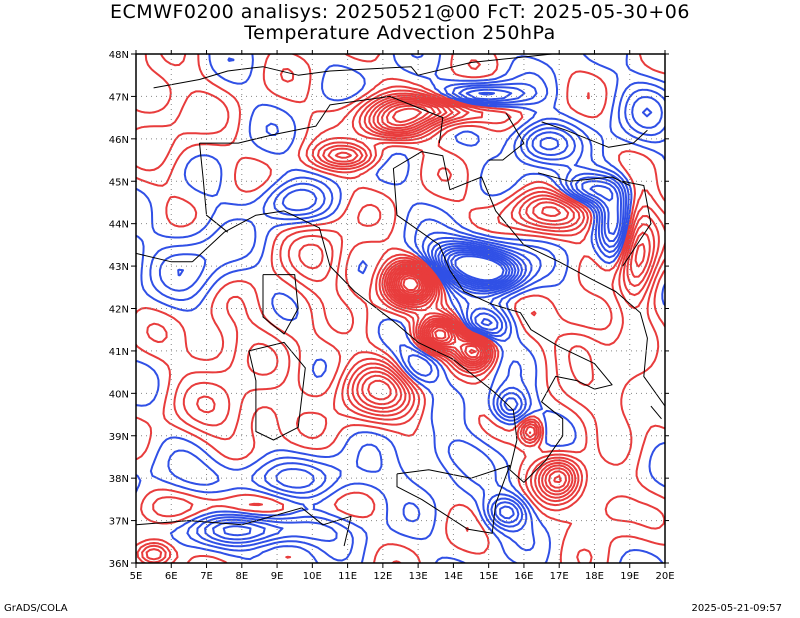  What do you see at coordinates (119, 97) in the screenshot?
I see `lat-tick-label: 47N` at bounding box center [119, 97].